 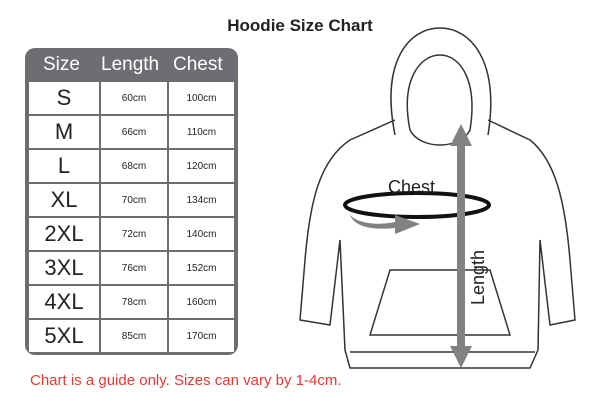 I want to click on length-cell: 85cm, so click(x=134, y=336).